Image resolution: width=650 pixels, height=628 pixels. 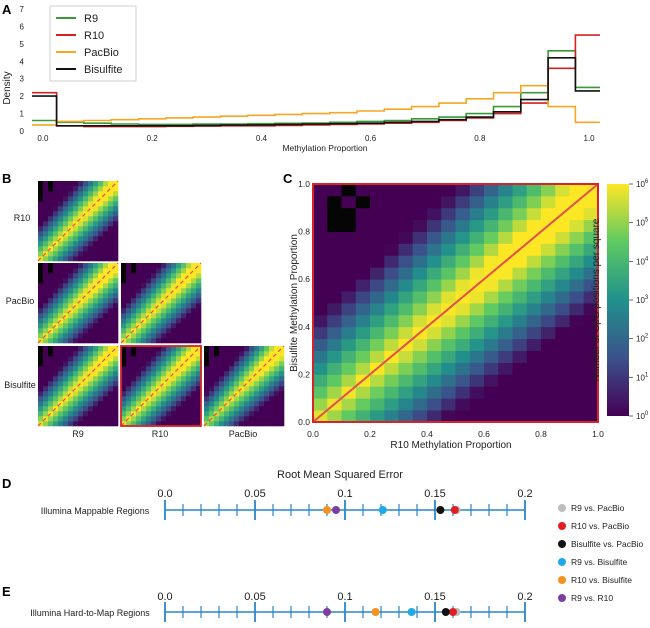 What do you see at coordinates (647, 182) in the screenshot?
I see `colorbar-tick-exponent: 6` at bounding box center [647, 182].